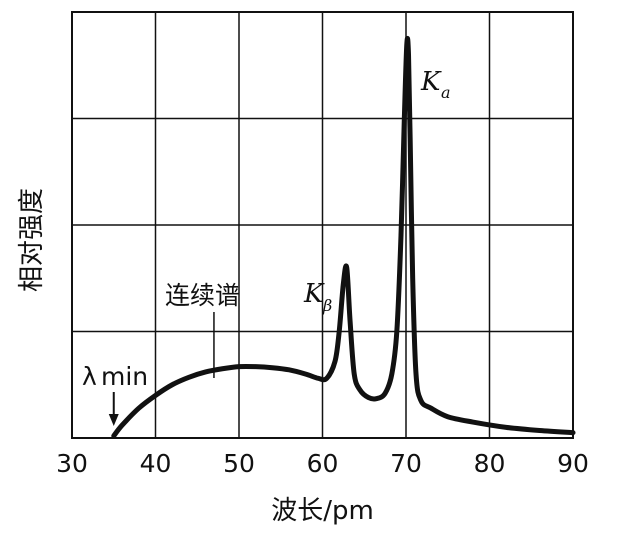 The height and width of the screenshot is (537, 619). Describe the element at coordinates (446, 92) in the screenshot. I see `k-alpha-subscript: a` at that location.